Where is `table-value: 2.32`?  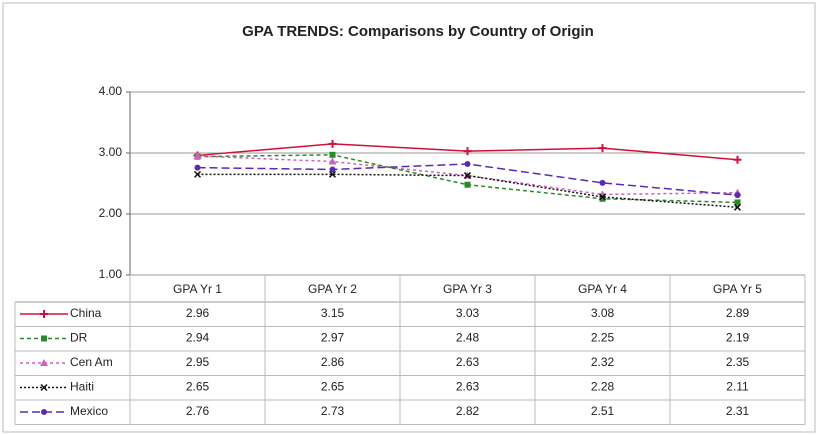
table-value: 2.32 is located at coordinates (603, 362).